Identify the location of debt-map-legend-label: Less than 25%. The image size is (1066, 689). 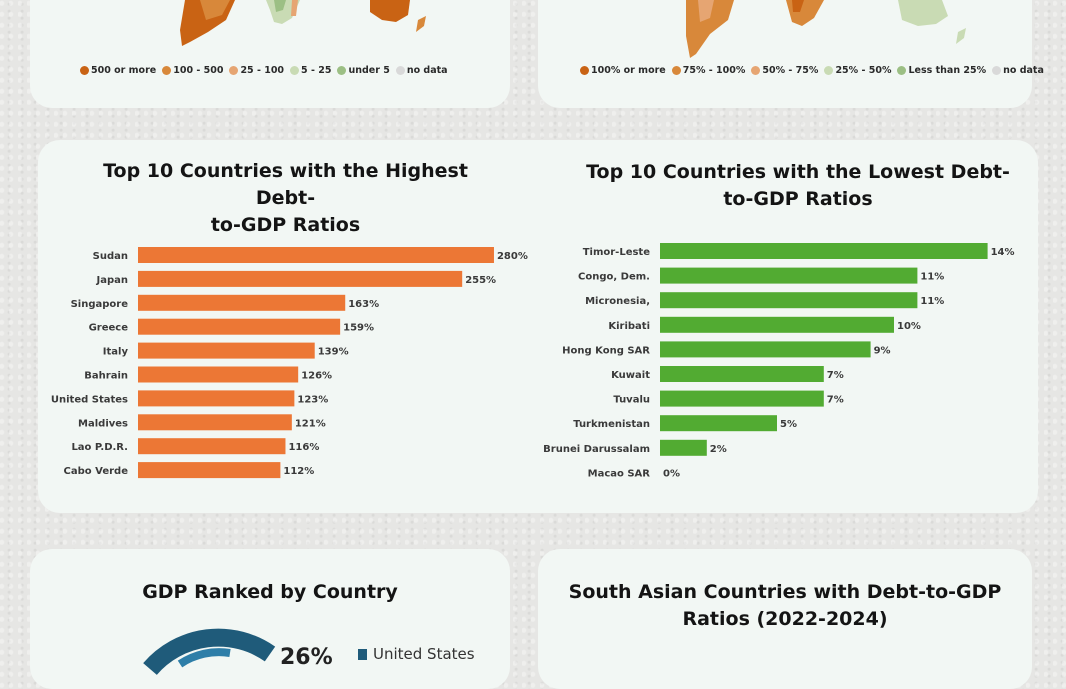
(947, 70).